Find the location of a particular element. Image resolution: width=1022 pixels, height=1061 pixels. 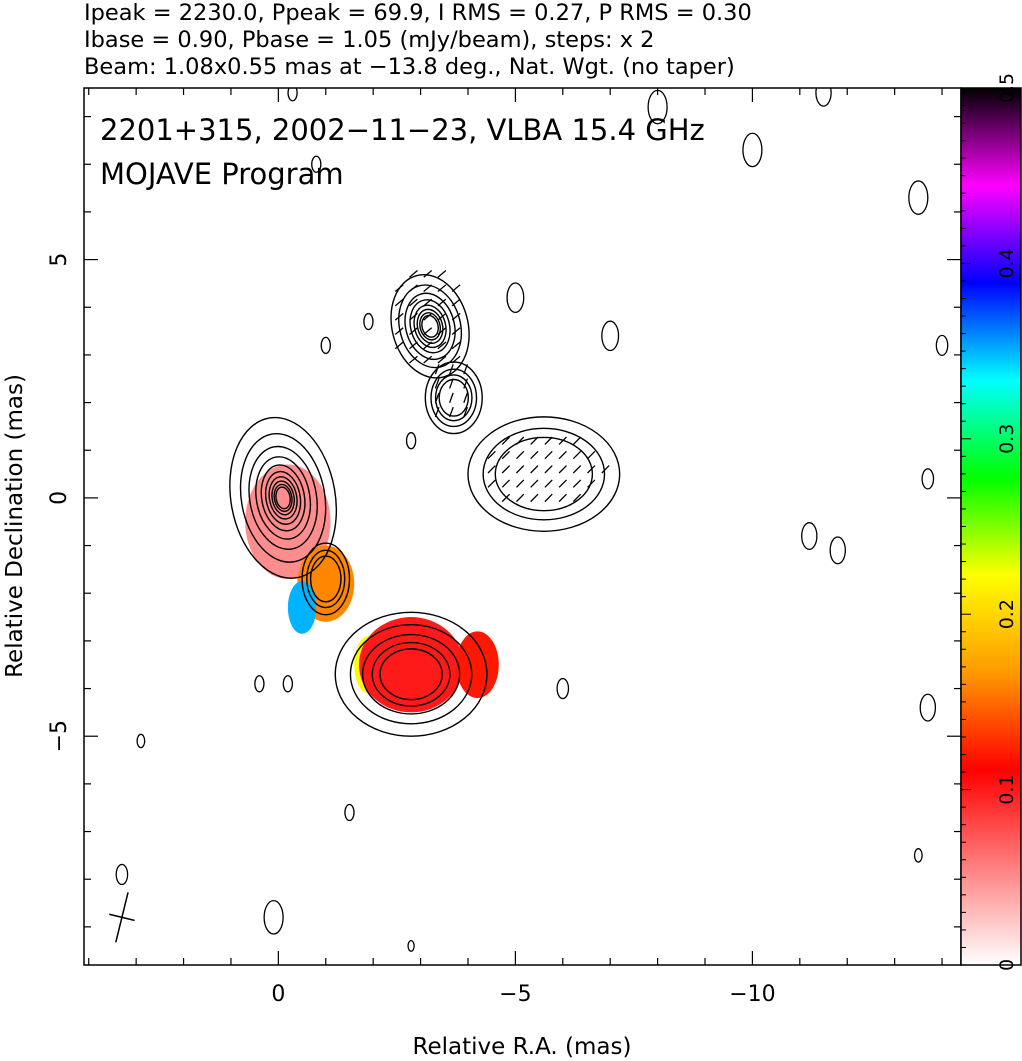

colorbar is located at coordinates (991, 526).